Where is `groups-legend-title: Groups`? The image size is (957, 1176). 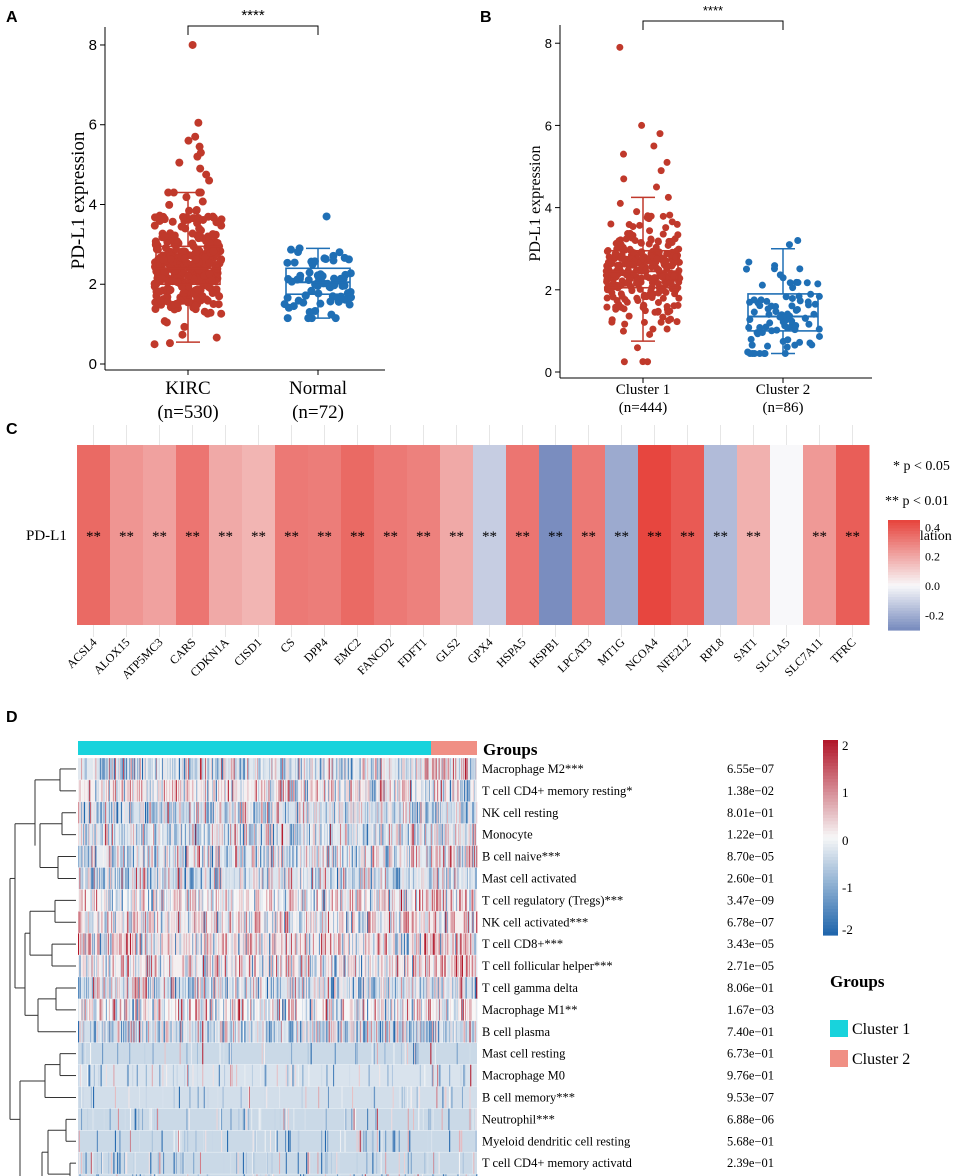 groups-legend-title: Groups is located at coordinates (857, 981).